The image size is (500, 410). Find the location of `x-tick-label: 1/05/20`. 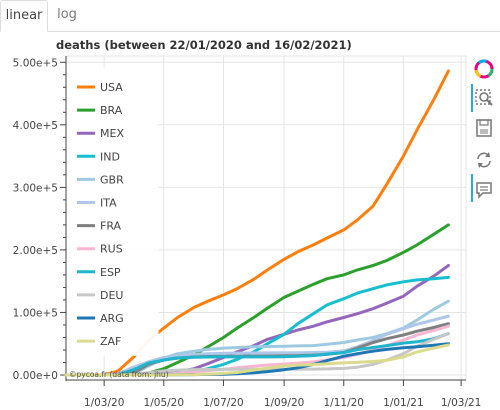

x-tick-label: 1/05/20 is located at coordinates (164, 403).